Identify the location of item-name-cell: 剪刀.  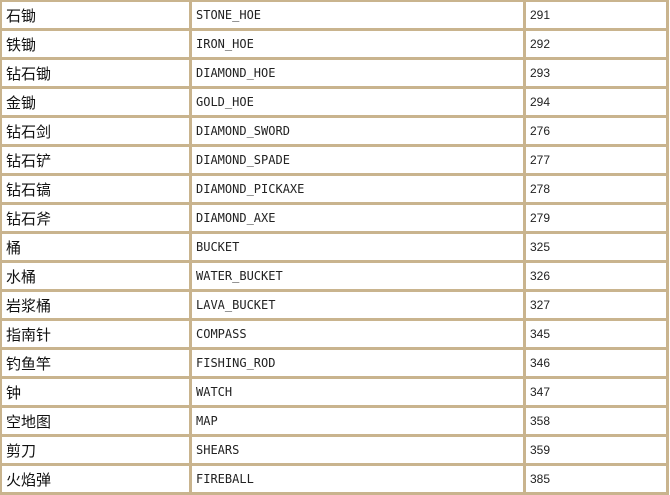
(95, 450).